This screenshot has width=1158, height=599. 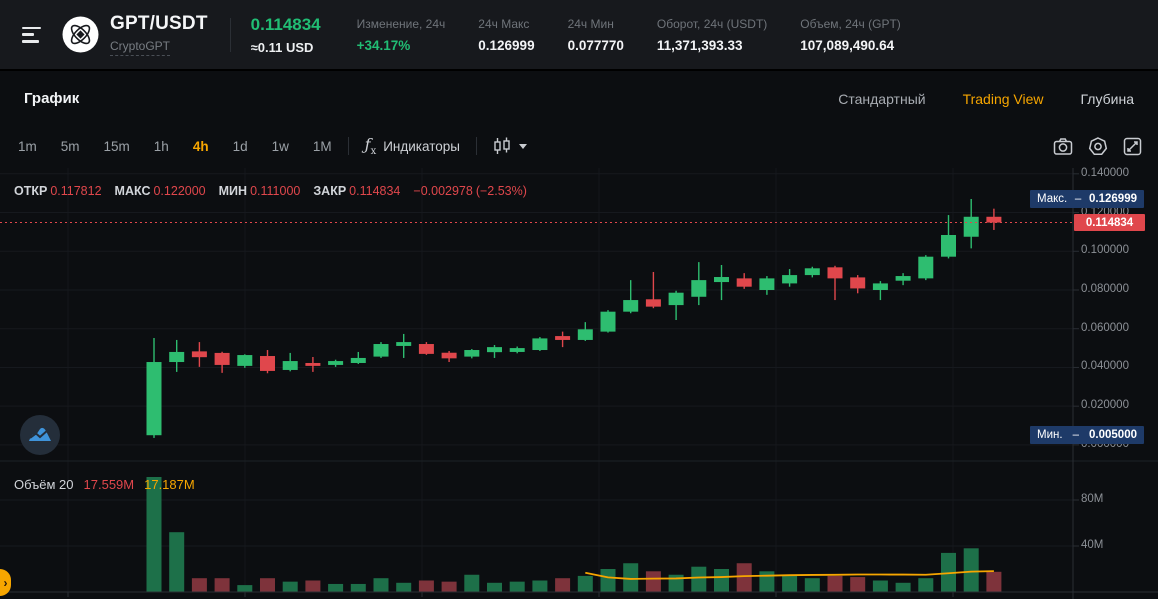 I want to click on pair-title: GPT/USDT, so click(x=159, y=23).